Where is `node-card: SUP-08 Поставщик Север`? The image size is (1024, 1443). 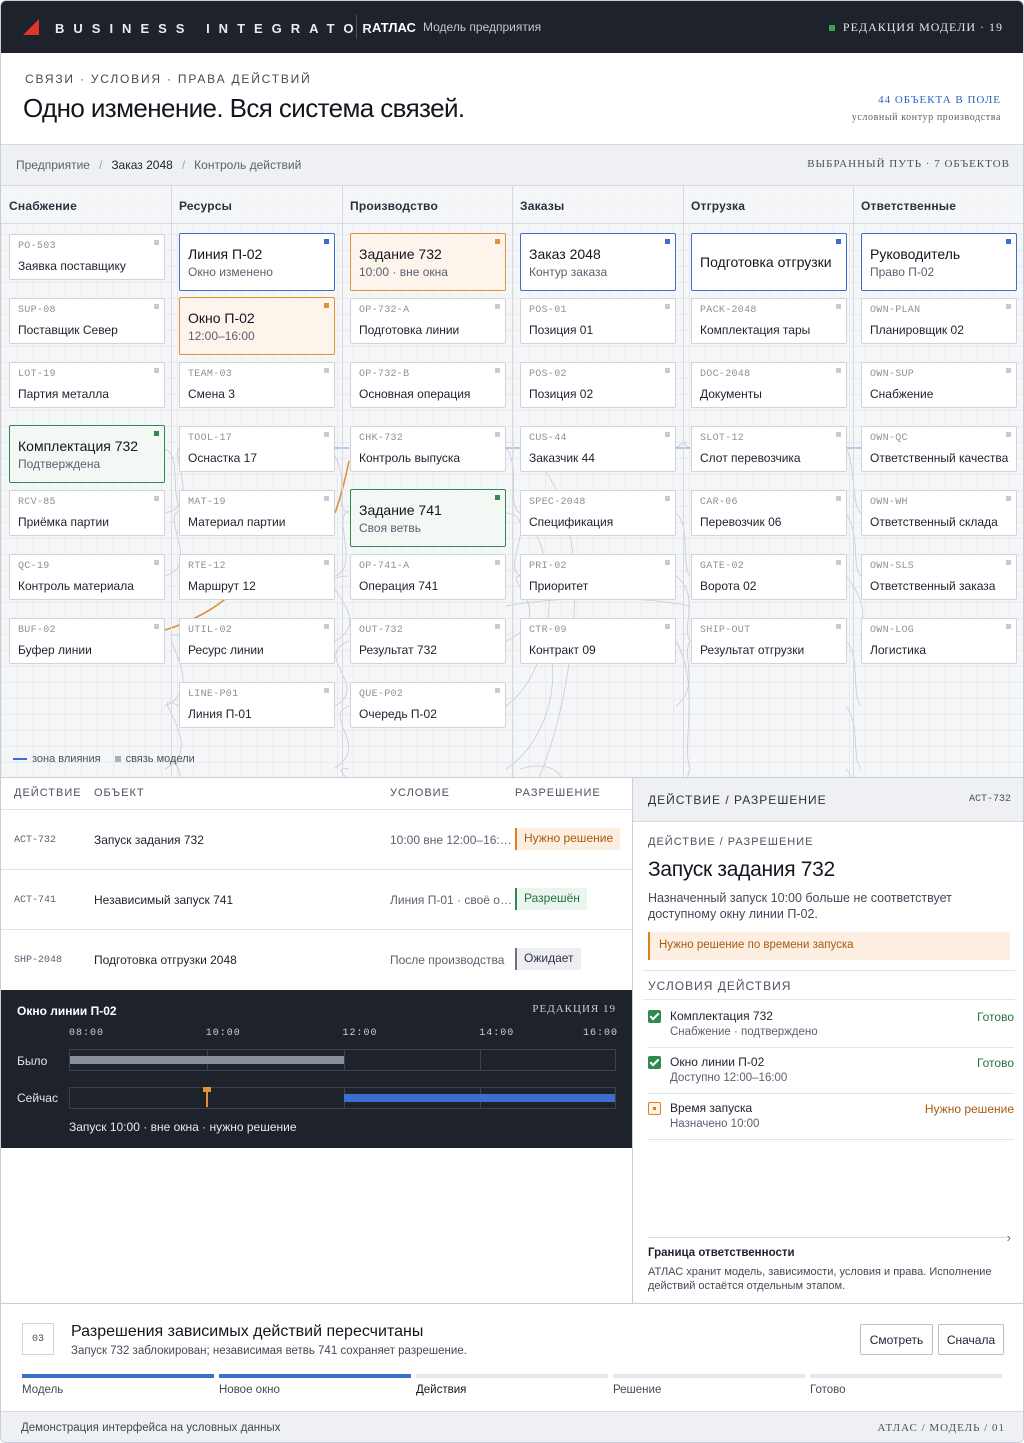
node-card: SUP-08 Поставщик Север is located at coordinates (87, 321).